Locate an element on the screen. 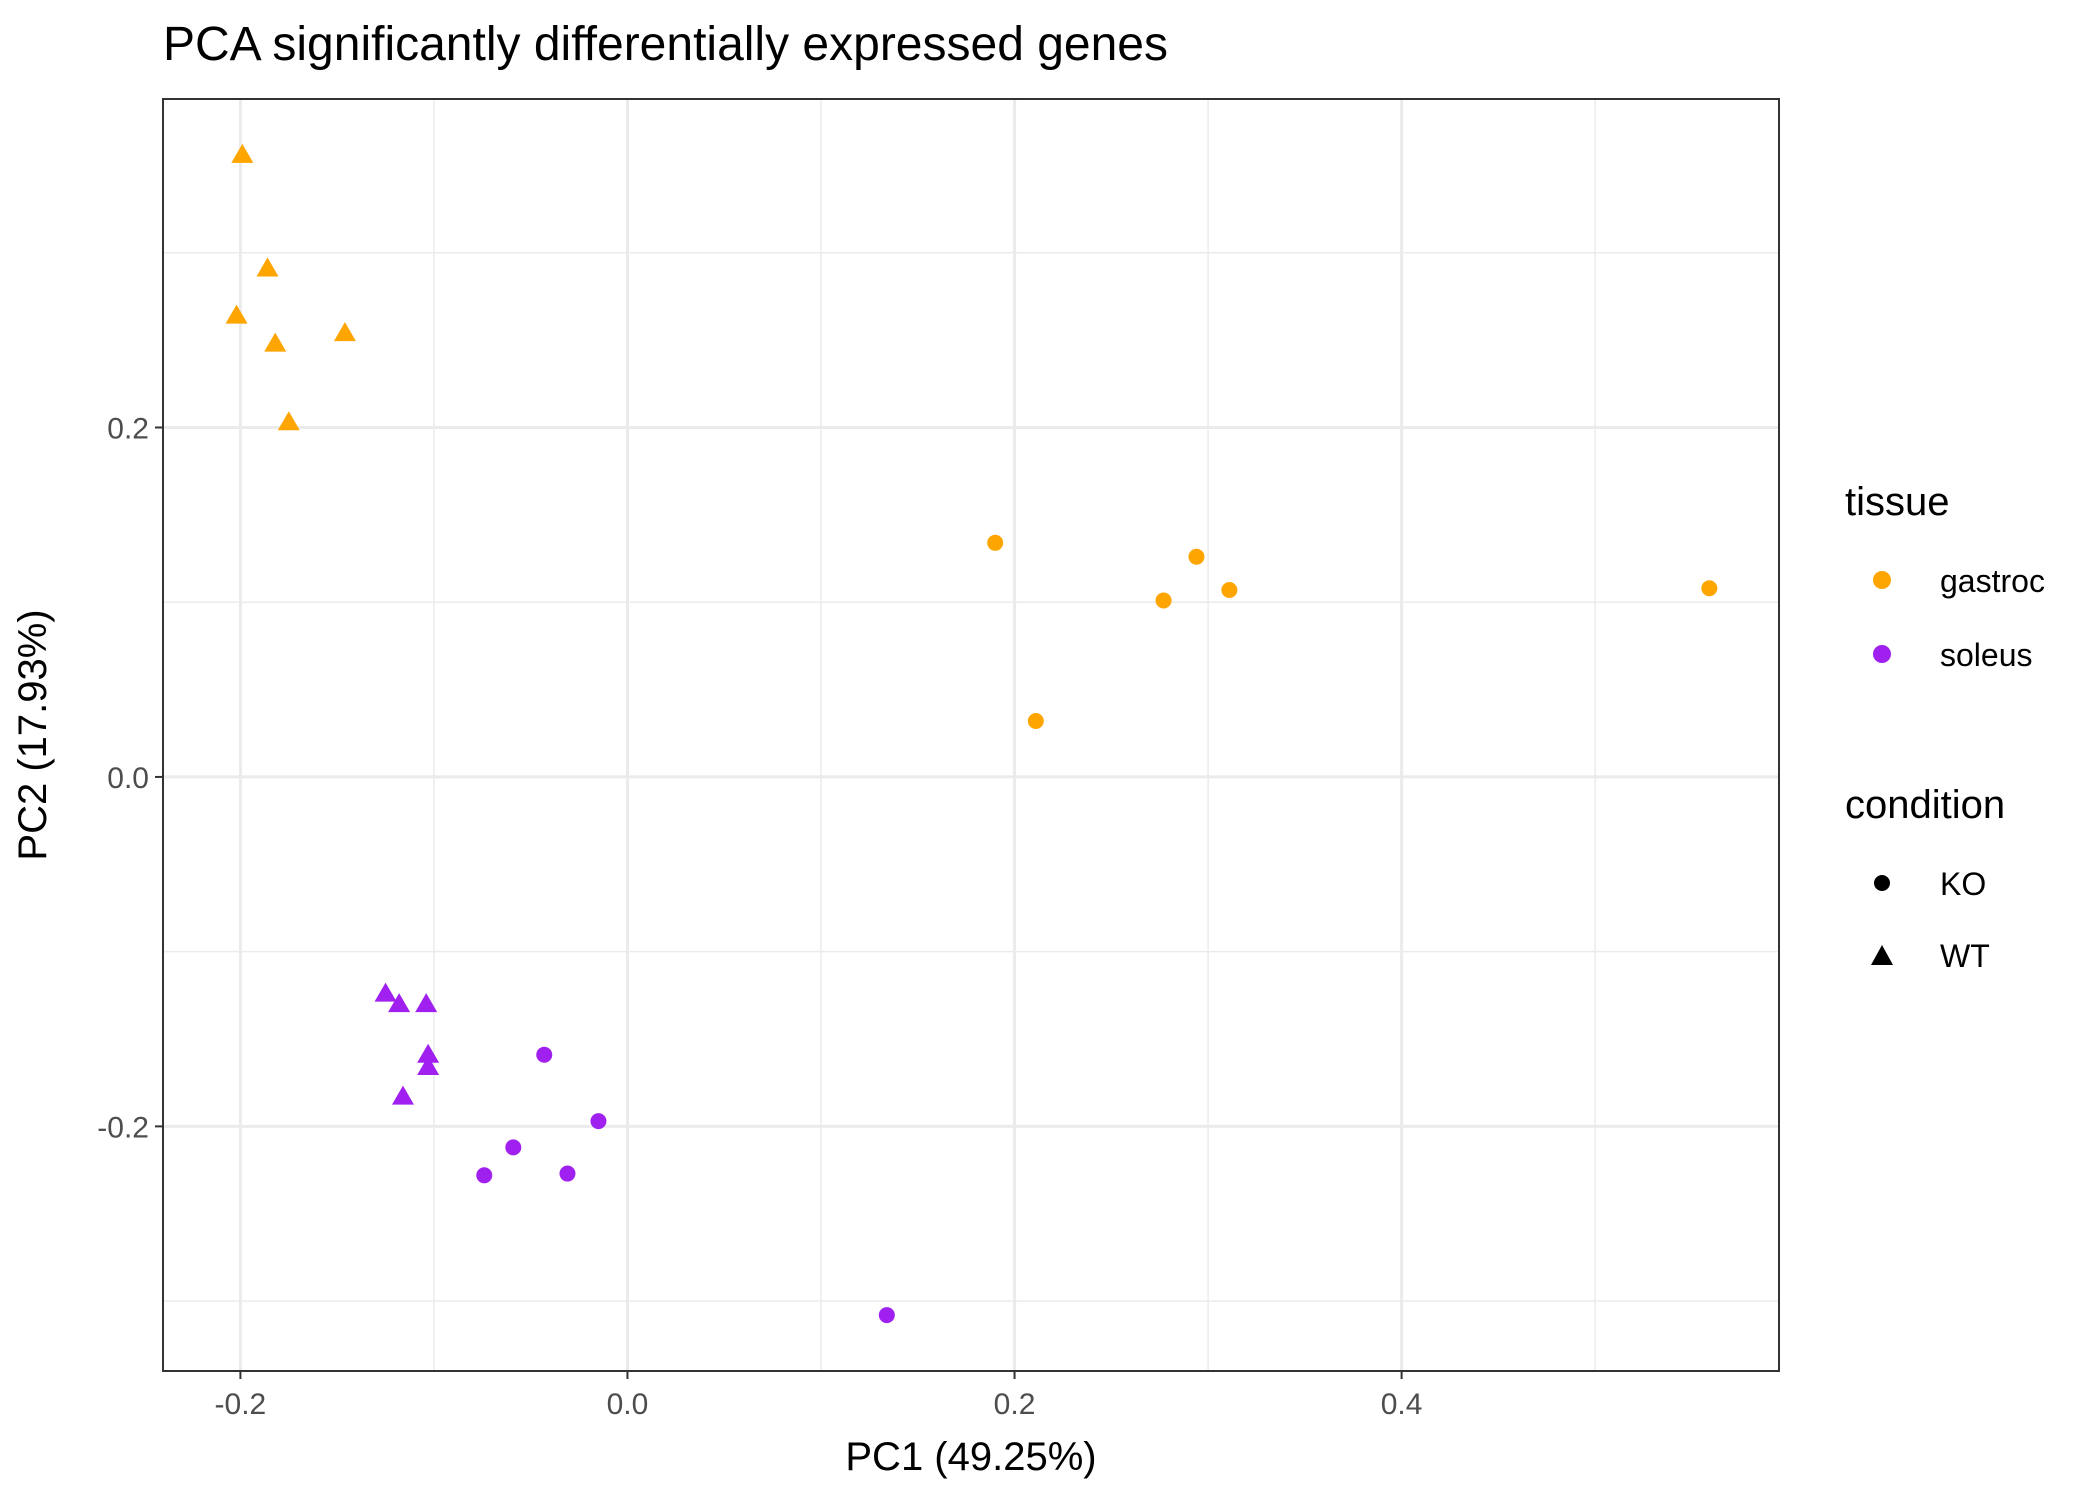  y-tick-label: 0.2 is located at coordinates (128, 428).